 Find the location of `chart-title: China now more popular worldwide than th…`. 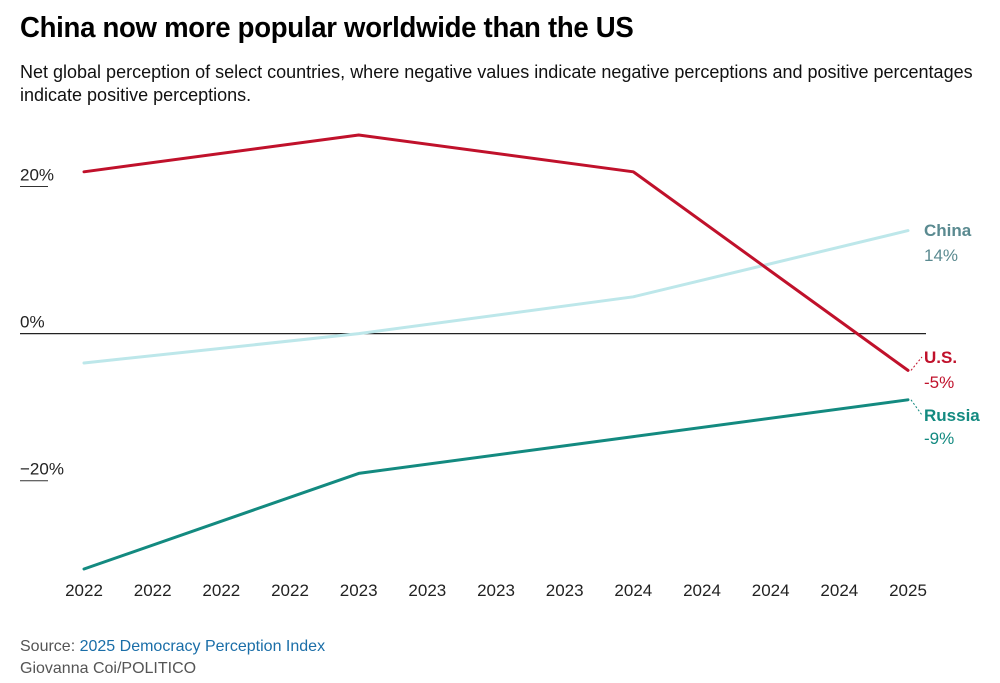

chart-title: China now more popular worldwide than th… is located at coordinates (327, 28).